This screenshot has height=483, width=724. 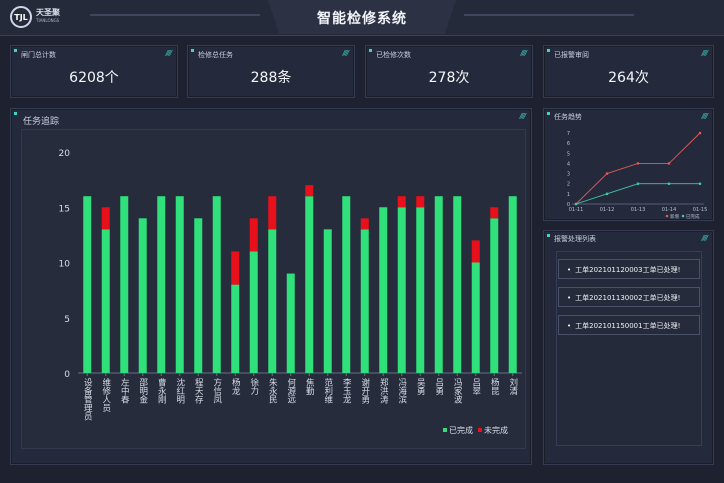 I want to click on x-tick-label: 01-14, so click(x=669, y=210).